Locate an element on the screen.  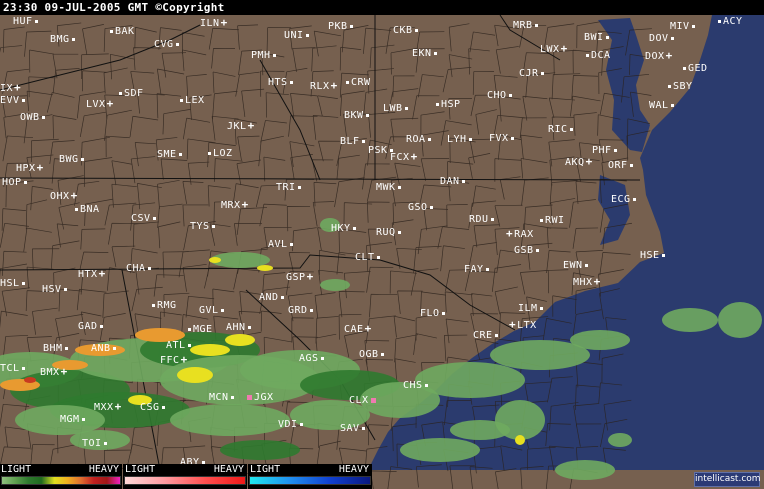
station-ecg: ECG is located at coordinates (624, 200).